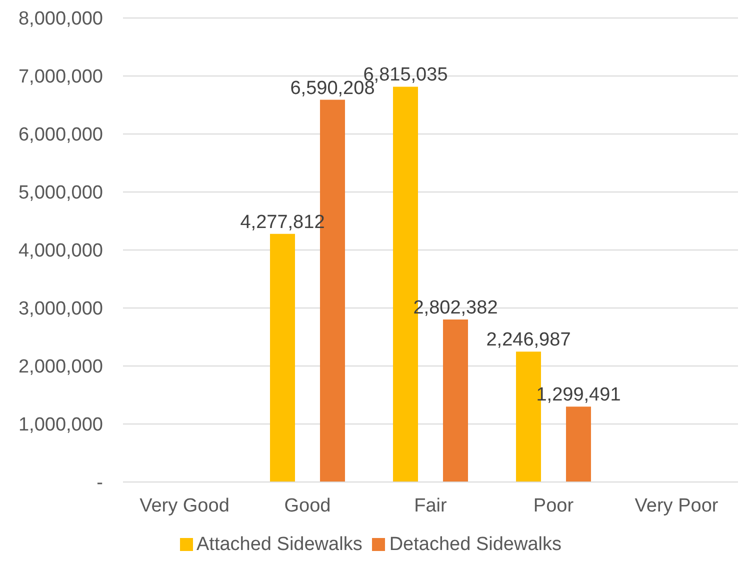 The height and width of the screenshot is (569, 751). What do you see at coordinates (279, 544) in the screenshot?
I see `legend-label: Attached Sidewalks` at bounding box center [279, 544].